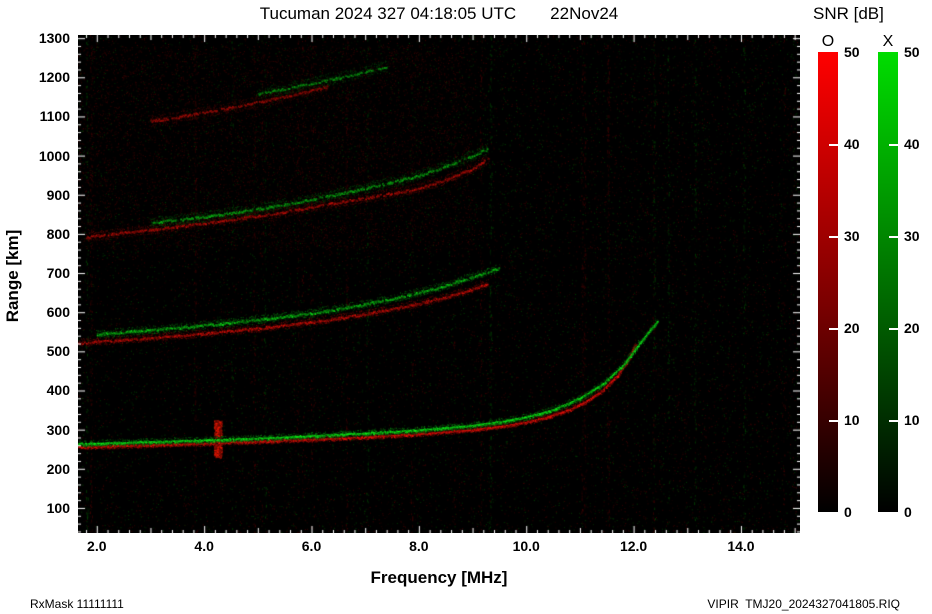  I want to click on x-tick-label: 14.0, so click(741, 546).